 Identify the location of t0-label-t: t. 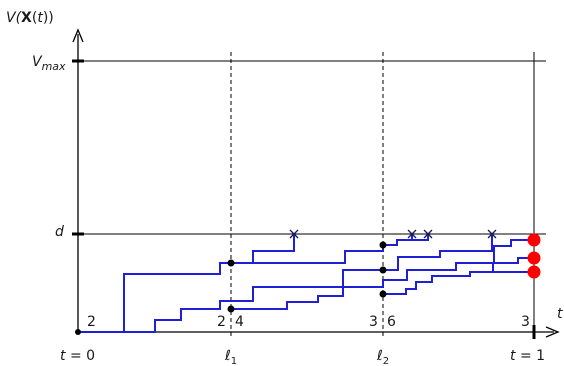
(63, 356).